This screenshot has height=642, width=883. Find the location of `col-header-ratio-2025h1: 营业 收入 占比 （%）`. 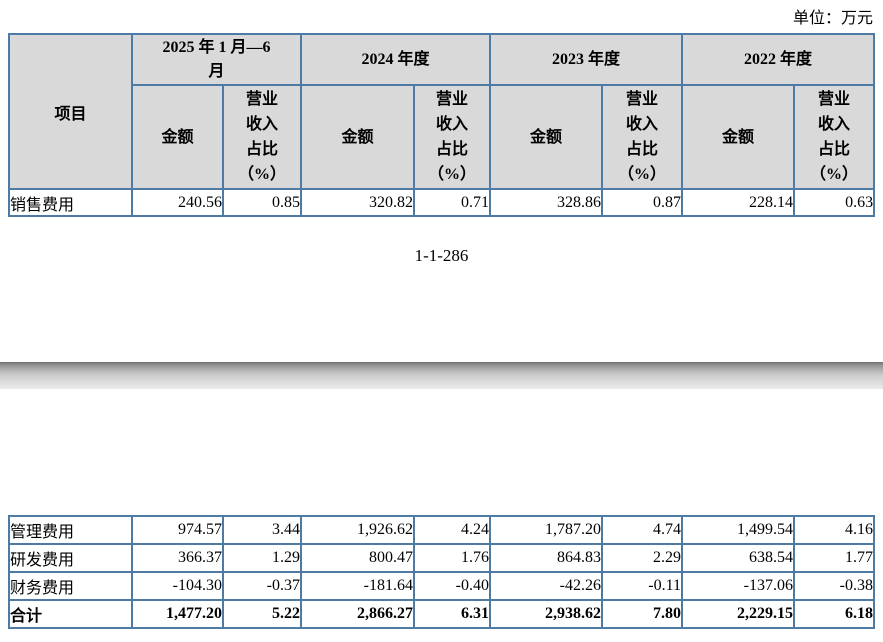

col-header-ratio-2025h1: 营业 收入 占比 （%） is located at coordinates (262, 137).